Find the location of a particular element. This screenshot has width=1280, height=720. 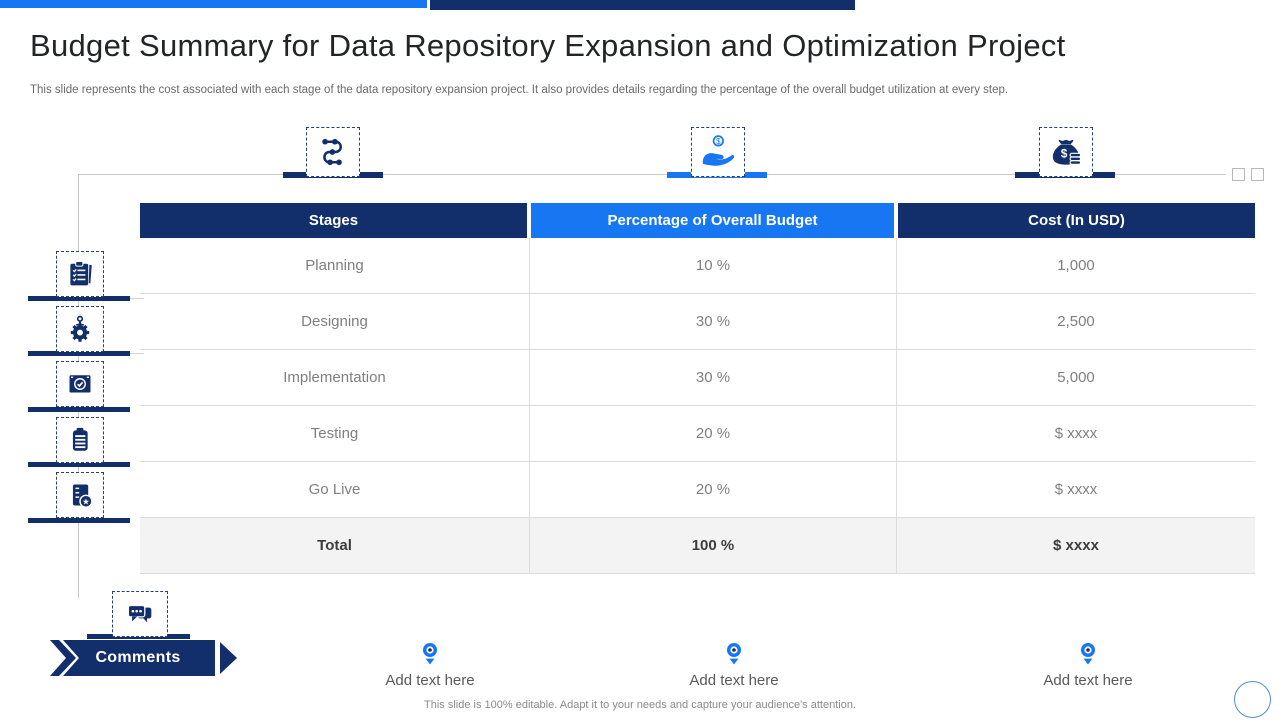

chat-bubbles-icon is located at coordinates (139, 613).